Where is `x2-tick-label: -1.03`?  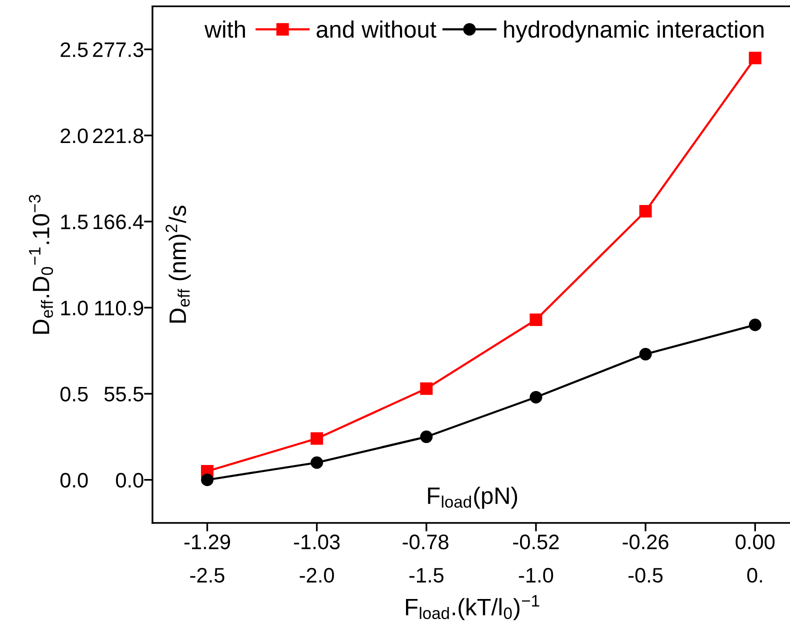
x2-tick-label: -1.03 is located at coordinates (317, 542).